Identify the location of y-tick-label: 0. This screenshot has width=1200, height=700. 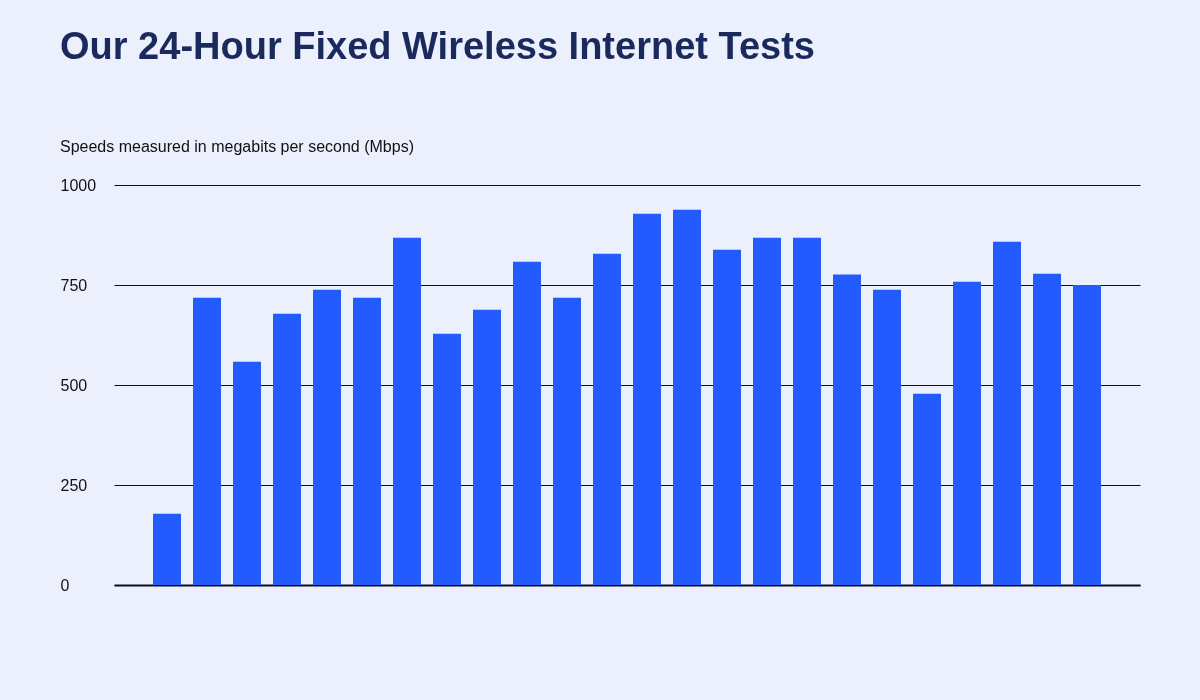
(65, 585).